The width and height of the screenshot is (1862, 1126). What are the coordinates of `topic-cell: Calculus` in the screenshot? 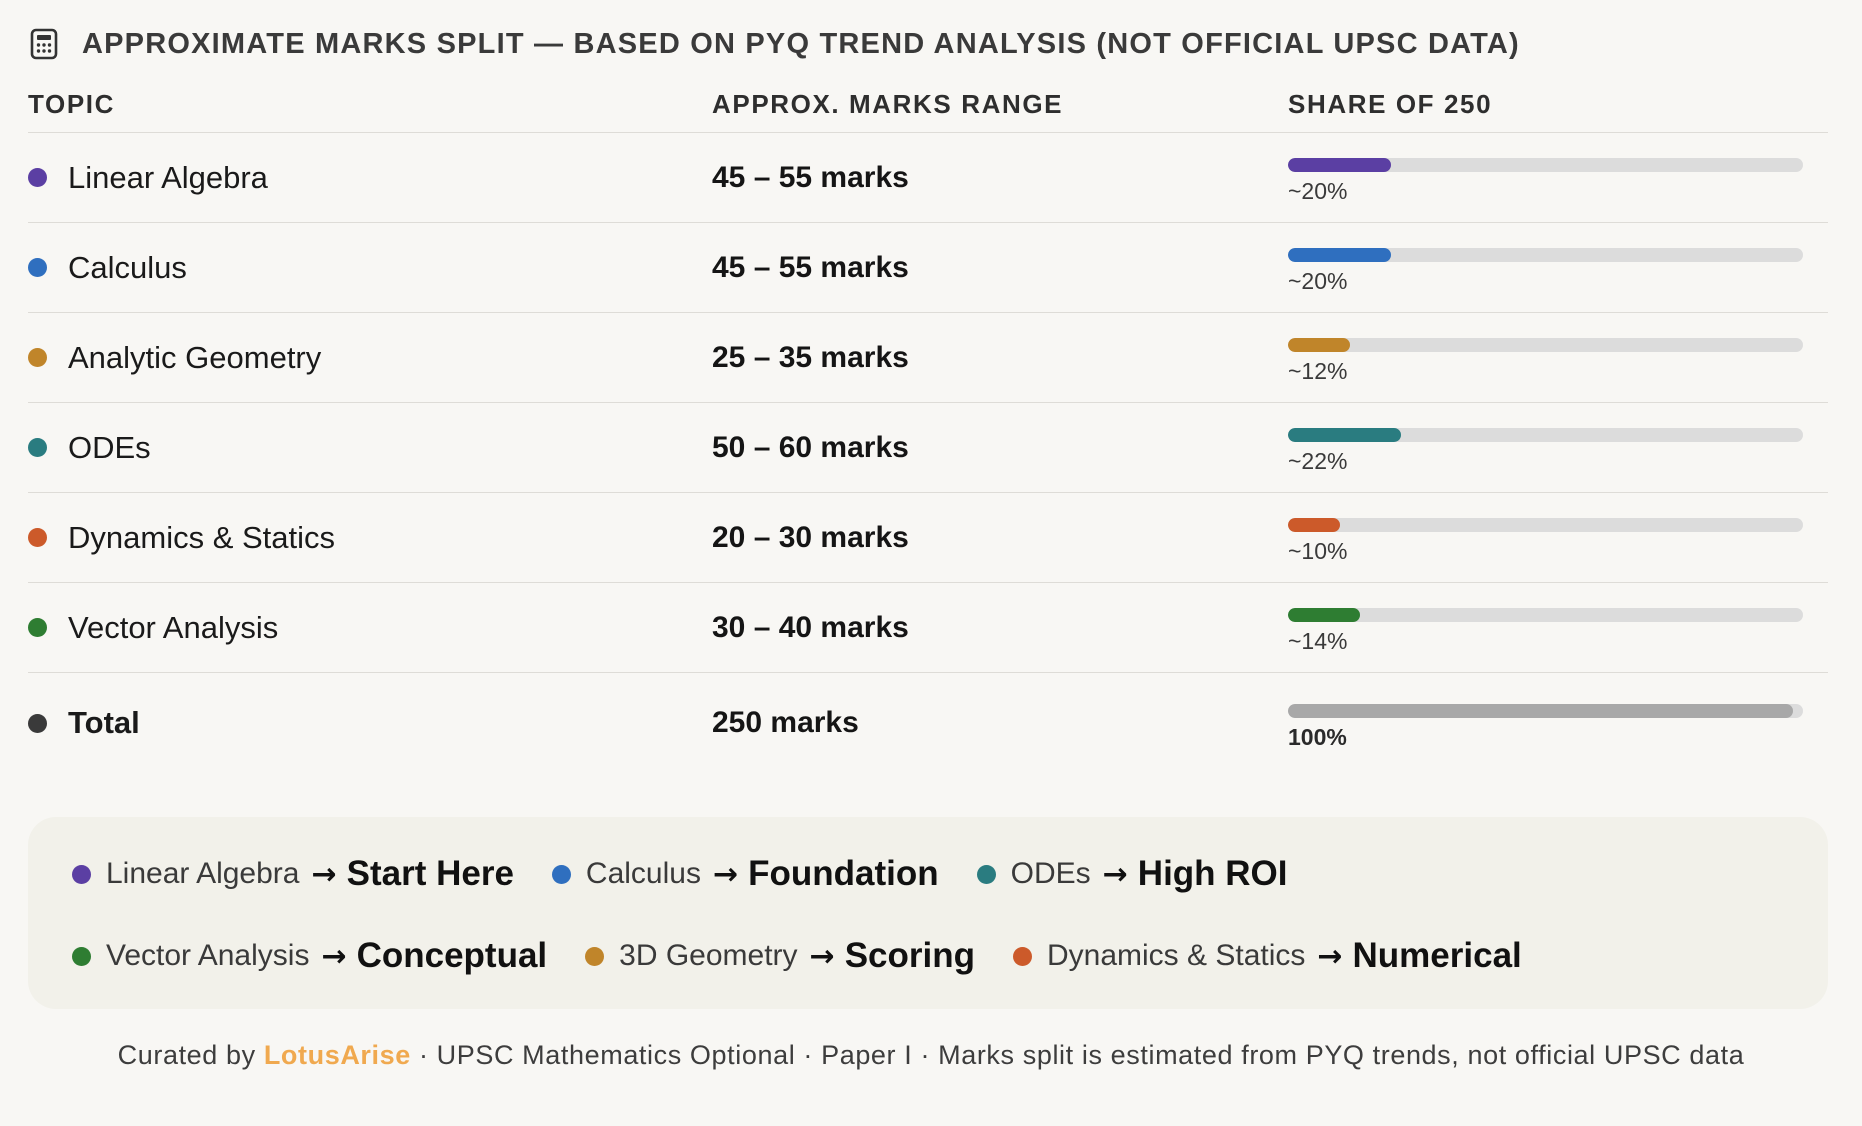 It's located at (370, 267).